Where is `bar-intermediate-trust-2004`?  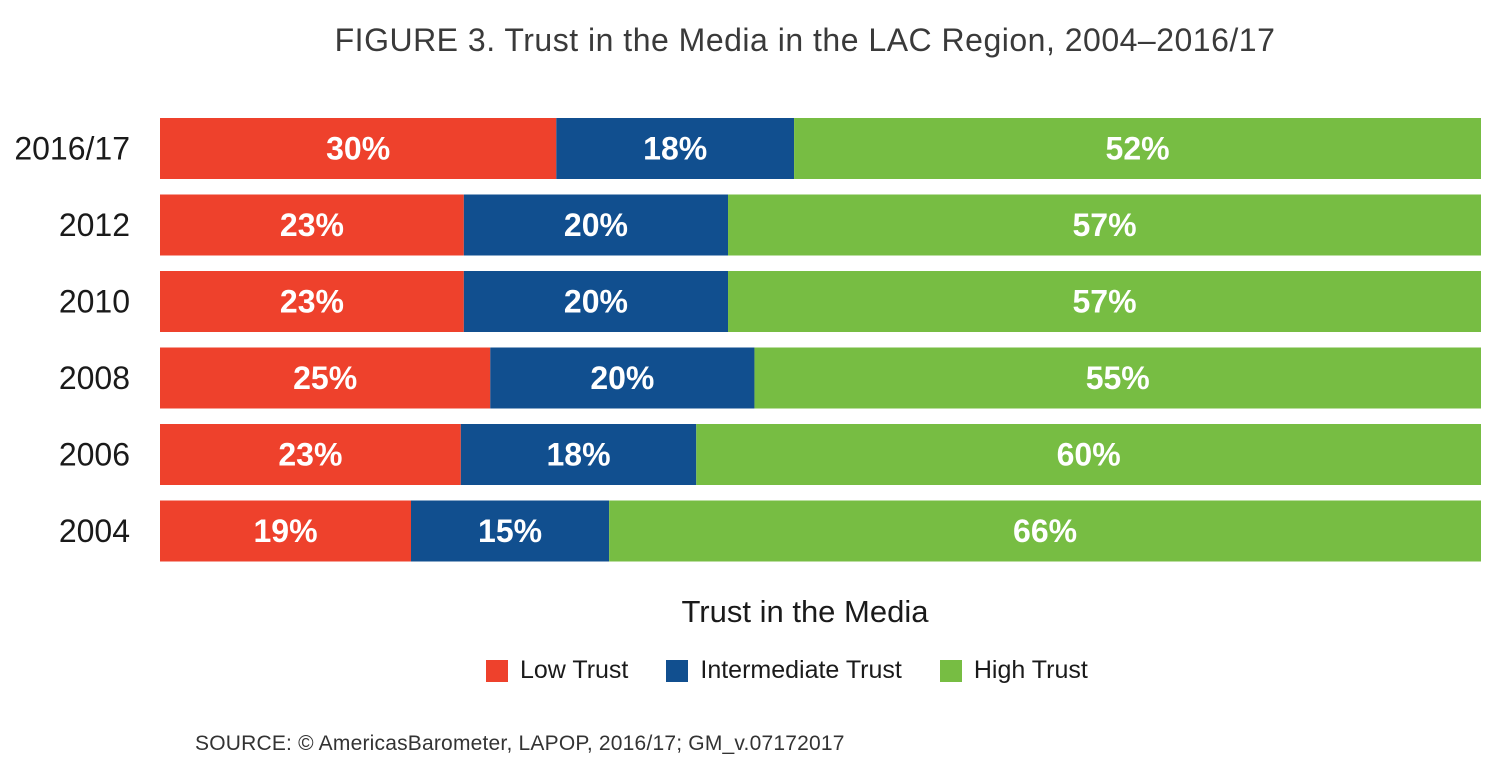 bar-intermediate-trust-2004 is located at coordinates (510, 531).